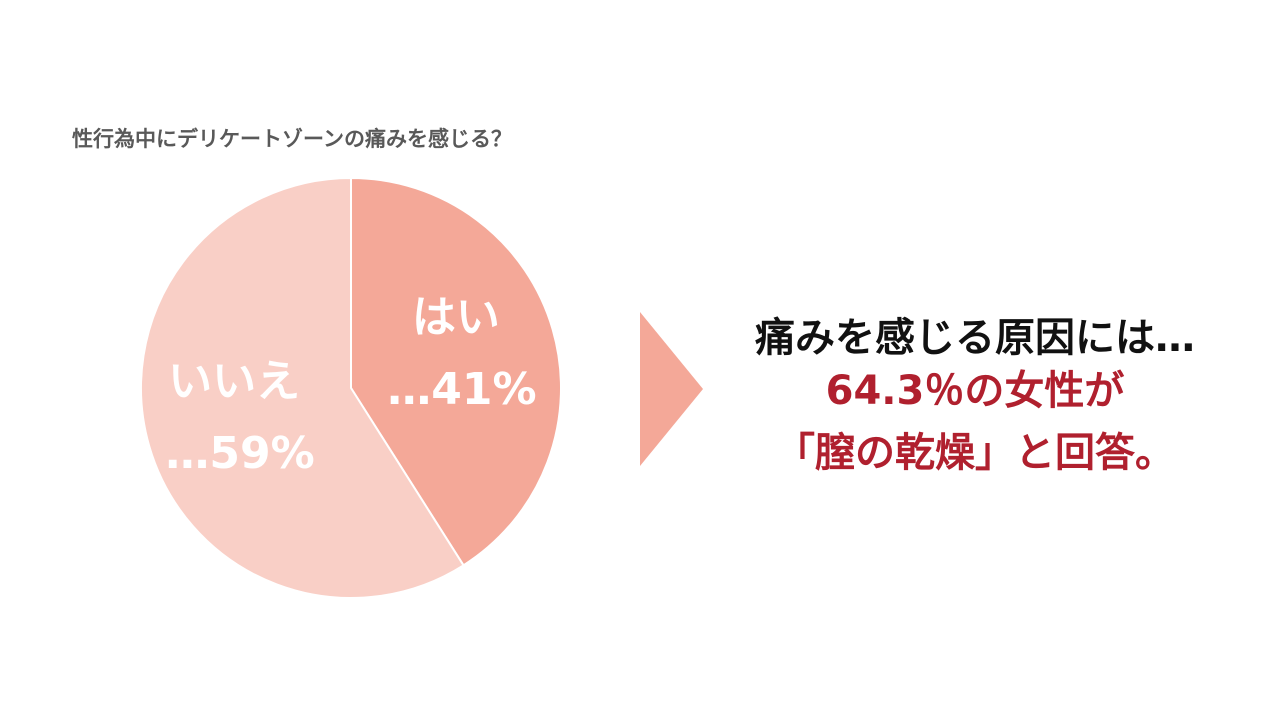 The image size is (1280, 720). Describe the element at coordinates (456, 317) in the screenshot. I see `slice-category-label: はい` at that location.